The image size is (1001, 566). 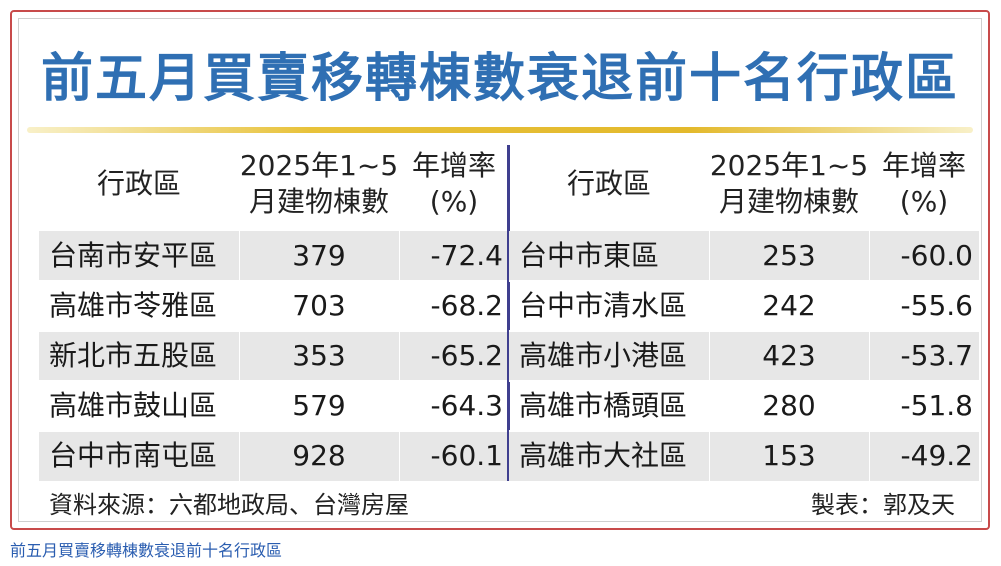 What do you see at coordinates (466, 305) in the screenshot?
I see `rate-cell: -68.2` at bounding box center [466, 305].